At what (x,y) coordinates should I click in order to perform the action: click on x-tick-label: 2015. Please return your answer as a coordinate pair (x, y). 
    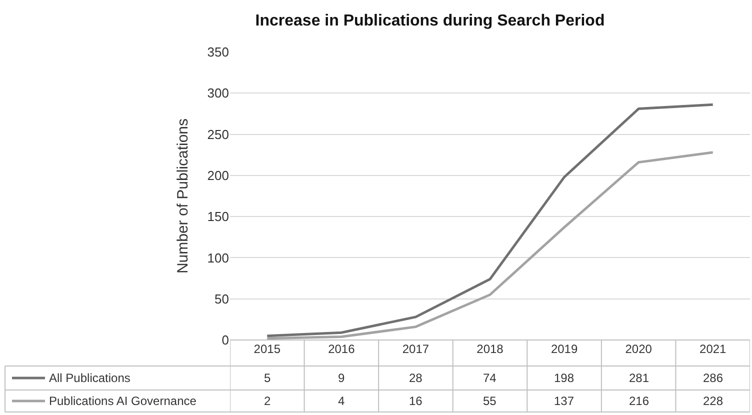
    Looking at the image, I should click on (267, 349).